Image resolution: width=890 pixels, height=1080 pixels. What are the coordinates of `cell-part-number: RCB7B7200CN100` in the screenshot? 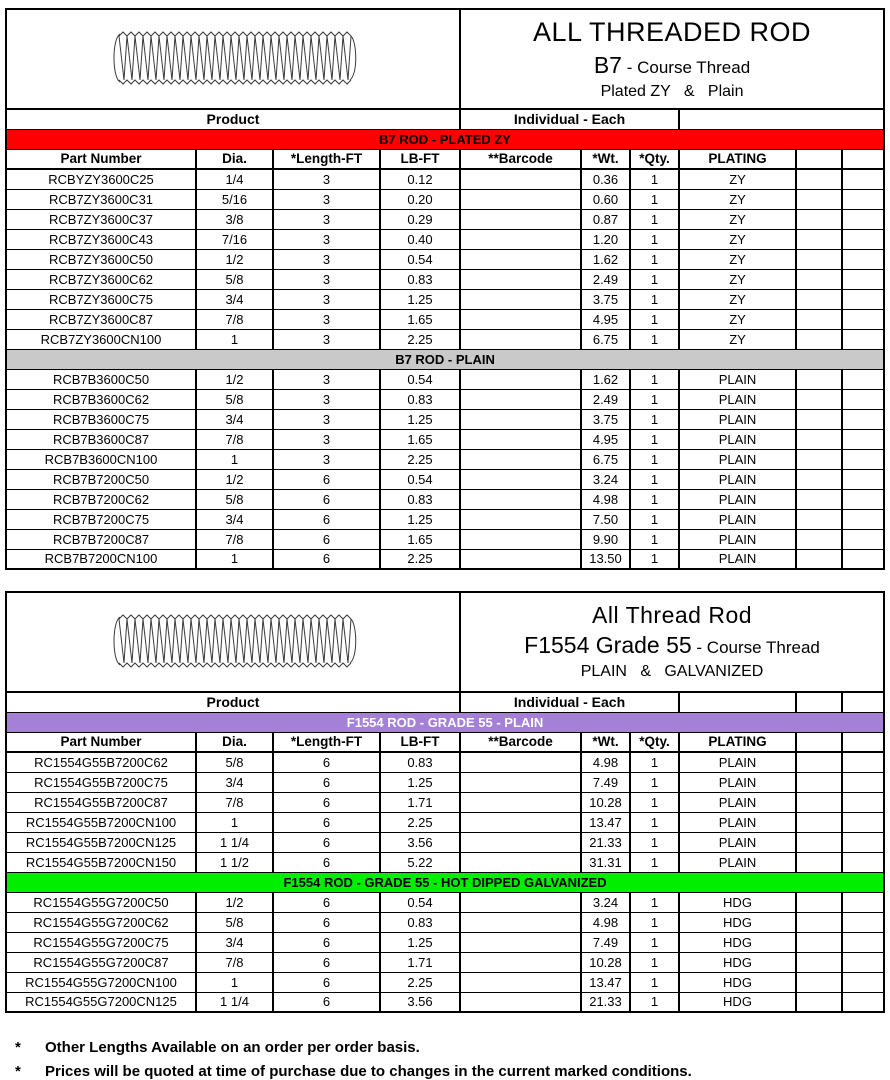 It's located at (101, 559).